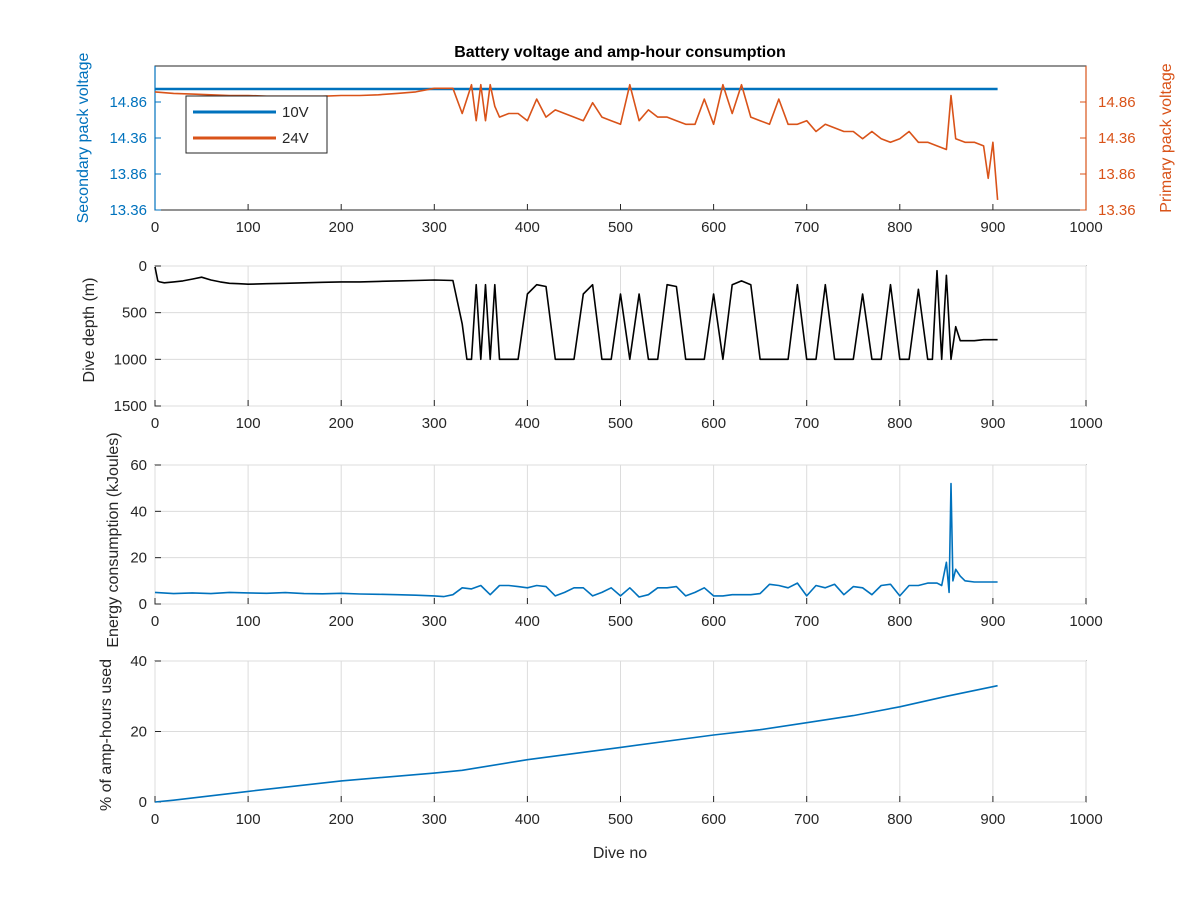 This screenshot has width=1200, height=900. What do you see at coordinates (295, 138) in the screenshot?
I see `legend-label-24v: 24V` at bounding box center [295, 138].